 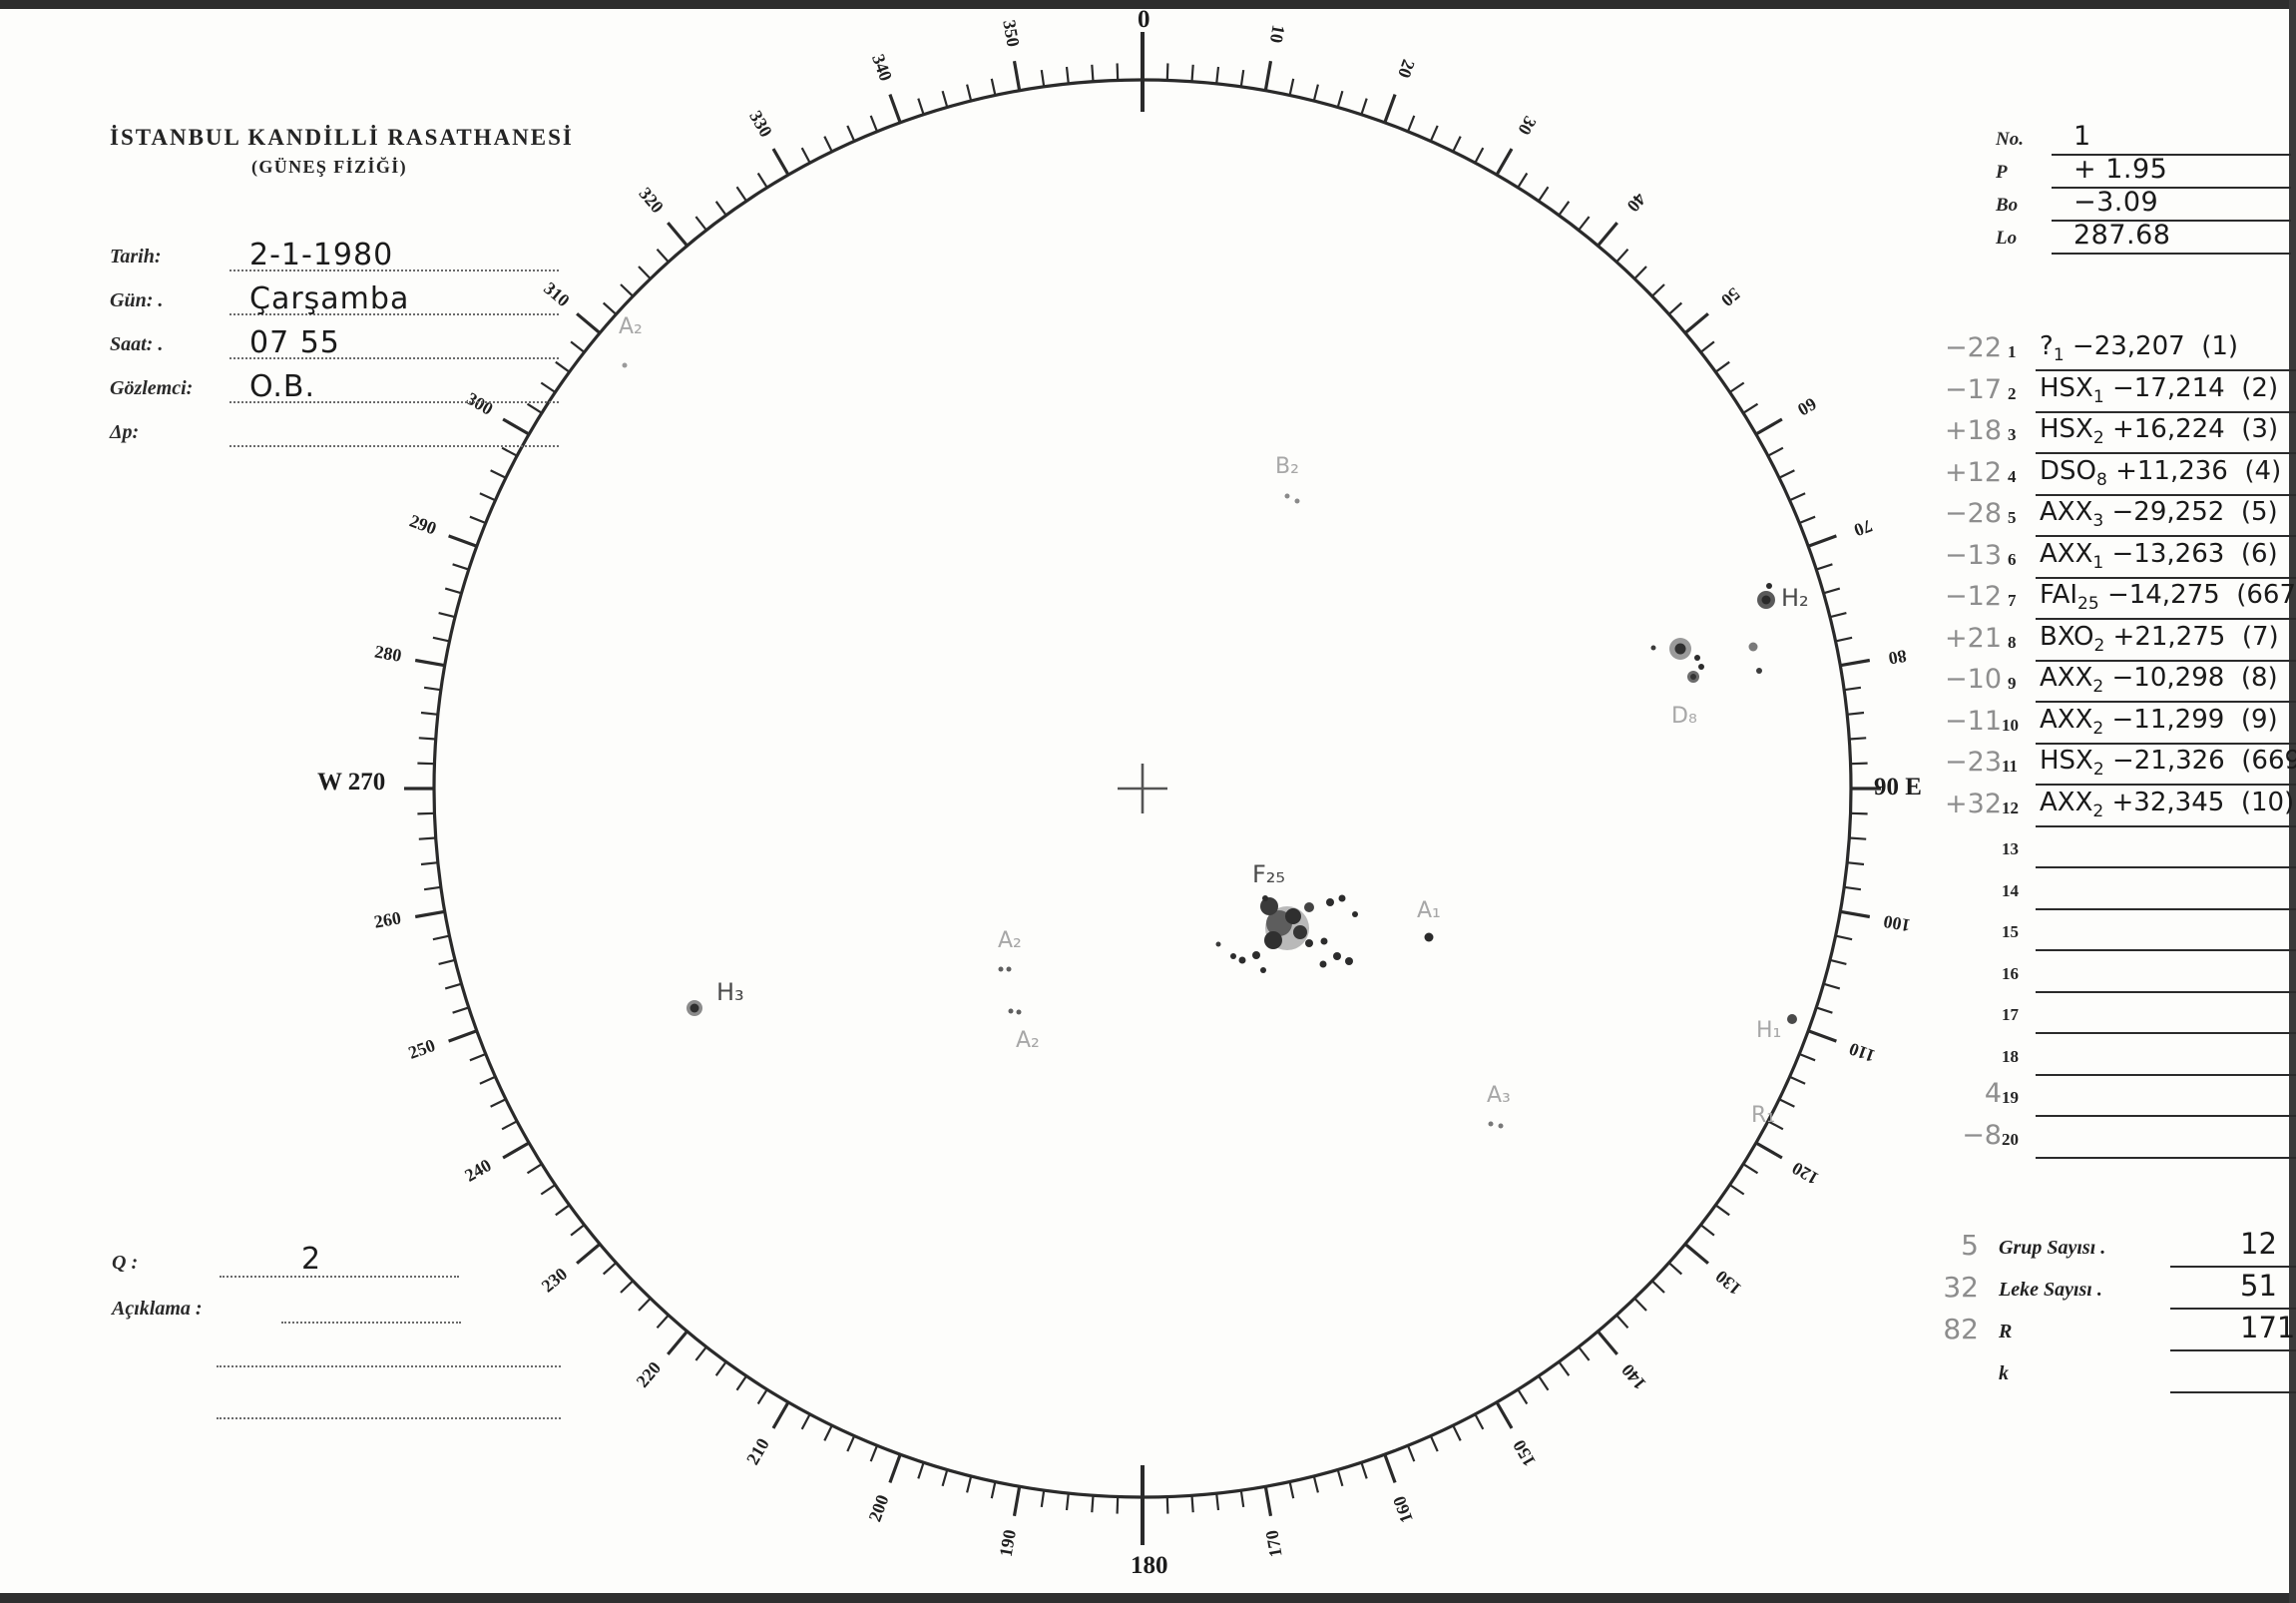 I want to click on param-rule, so click(x=2171, y=221).